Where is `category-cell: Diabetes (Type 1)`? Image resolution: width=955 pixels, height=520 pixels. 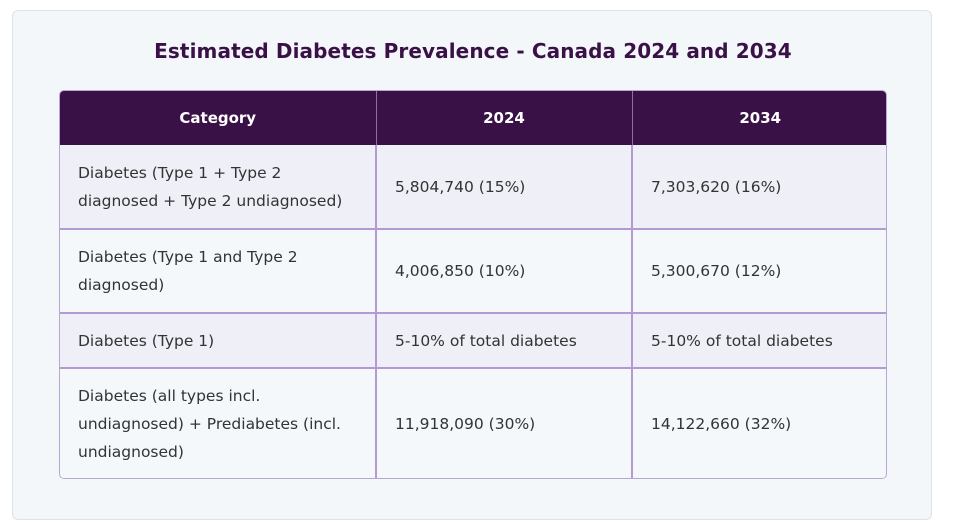
category-cell: Diabetes (Type 1) is located at coordinates (218, 341).